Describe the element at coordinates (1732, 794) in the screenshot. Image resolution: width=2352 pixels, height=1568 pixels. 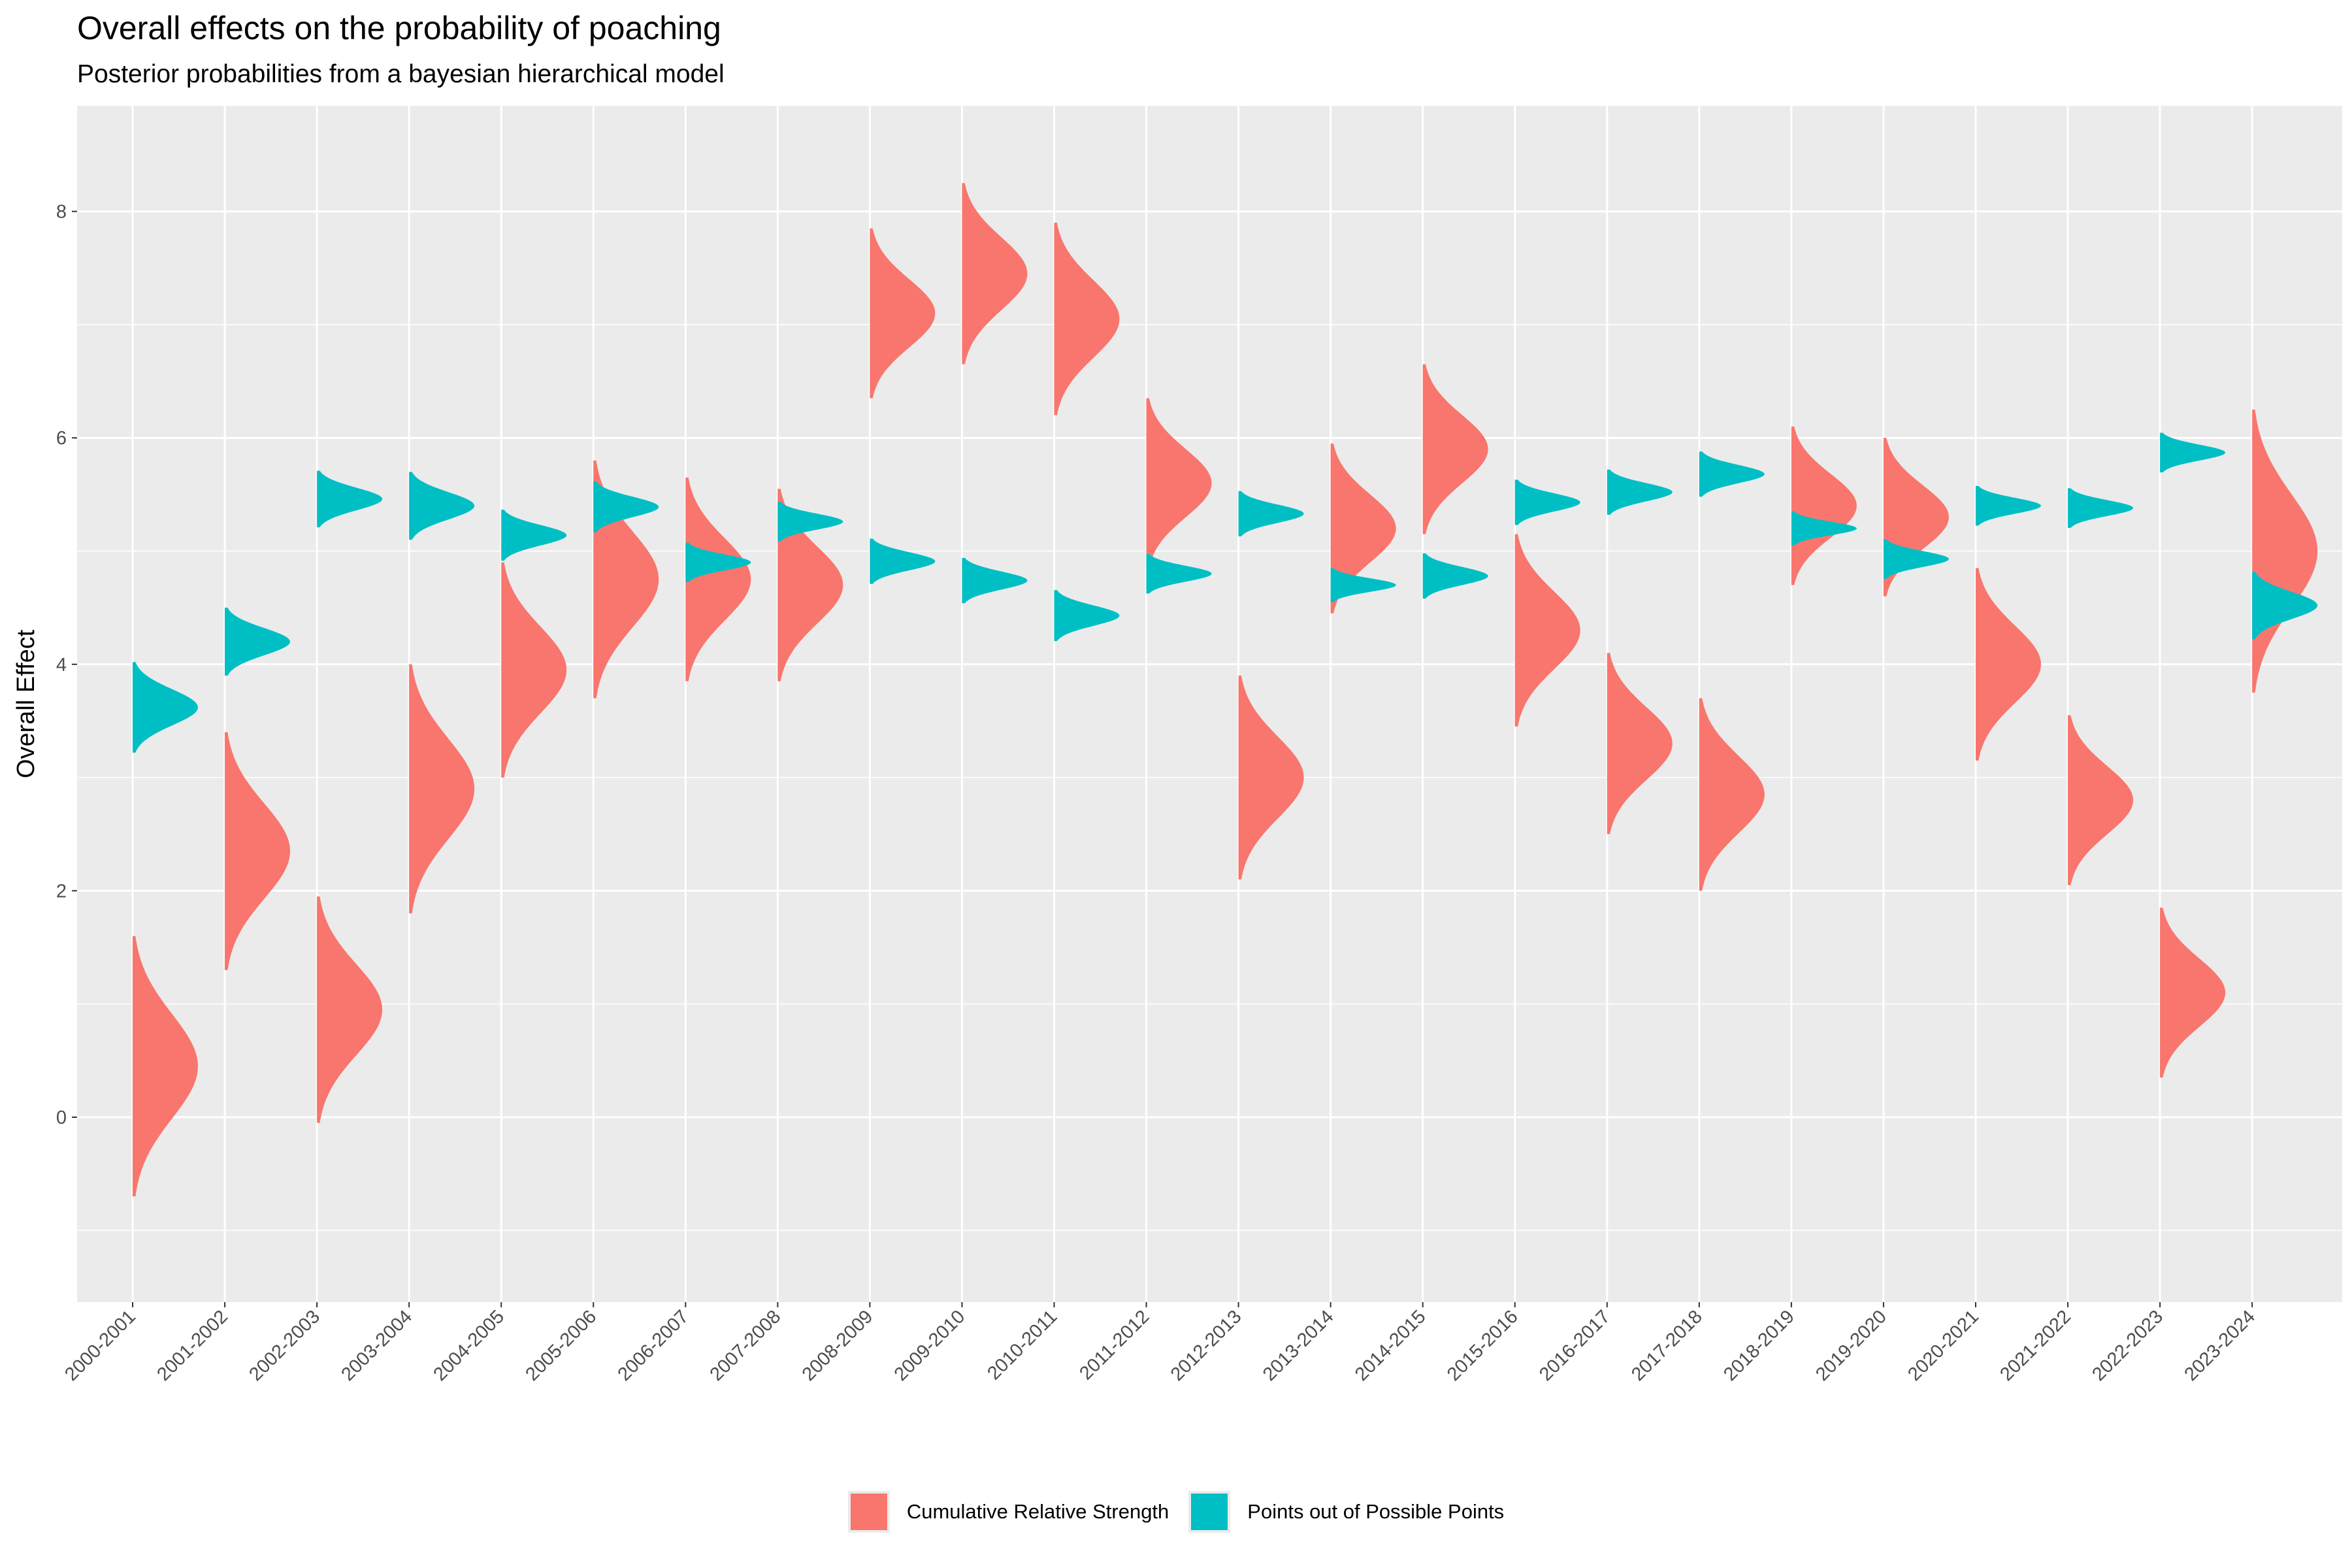
I see `density-cumulative-relative-strength-2017-2018` at that location.